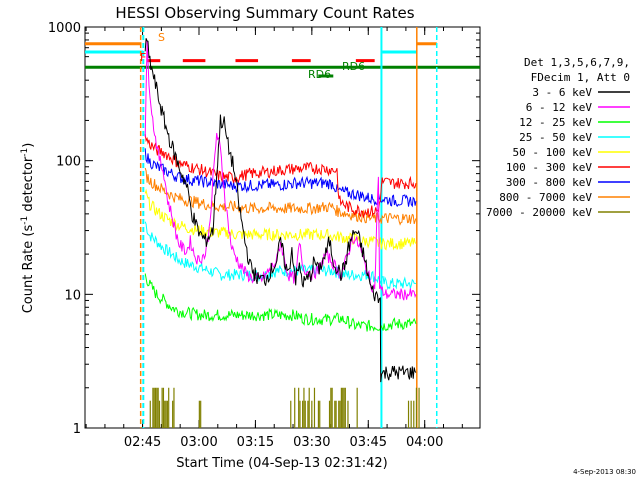  What do you see at coordinates (353, 66) in the screenshot?
I see `flag-label-rd6-top: RD6` at bounding box center [353, 66].